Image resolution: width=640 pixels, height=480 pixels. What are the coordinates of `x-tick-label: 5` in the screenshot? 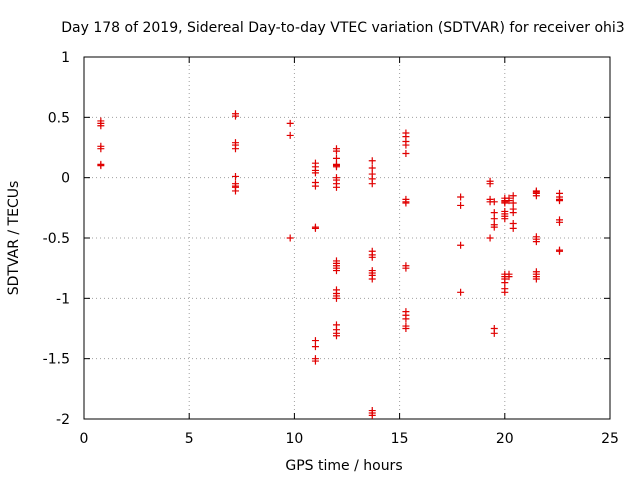 It's located at (189, 439).